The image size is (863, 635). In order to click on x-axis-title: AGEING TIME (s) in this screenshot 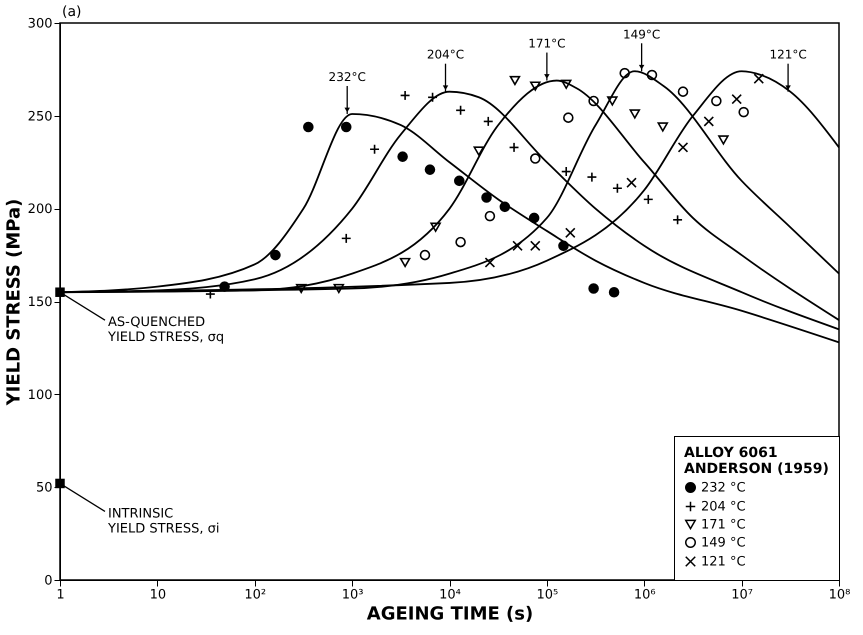, I will do `click(450, 614)`.